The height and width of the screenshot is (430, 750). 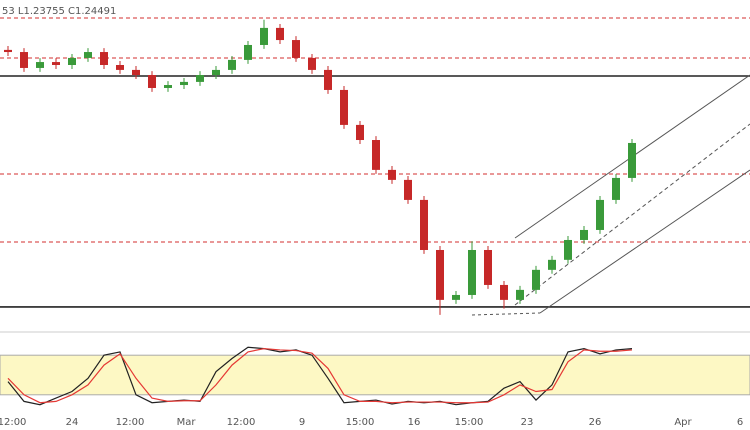 I want to click on ohlc-header: 53 L1.23755 C1.24491, so click(x=59, y=11).